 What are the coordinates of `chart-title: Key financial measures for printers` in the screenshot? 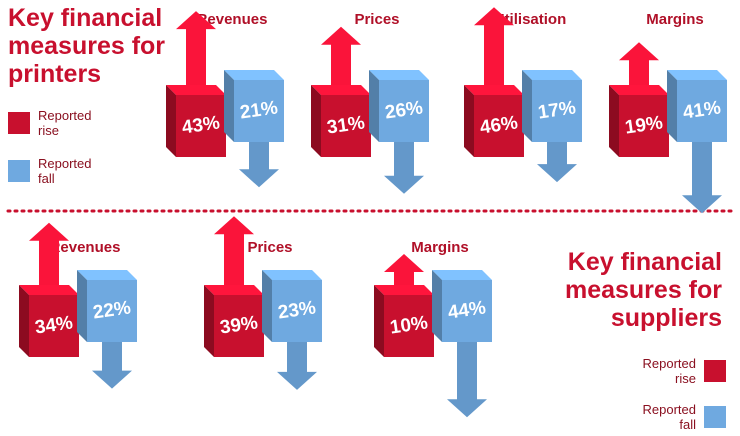 It's located at (87, 46).